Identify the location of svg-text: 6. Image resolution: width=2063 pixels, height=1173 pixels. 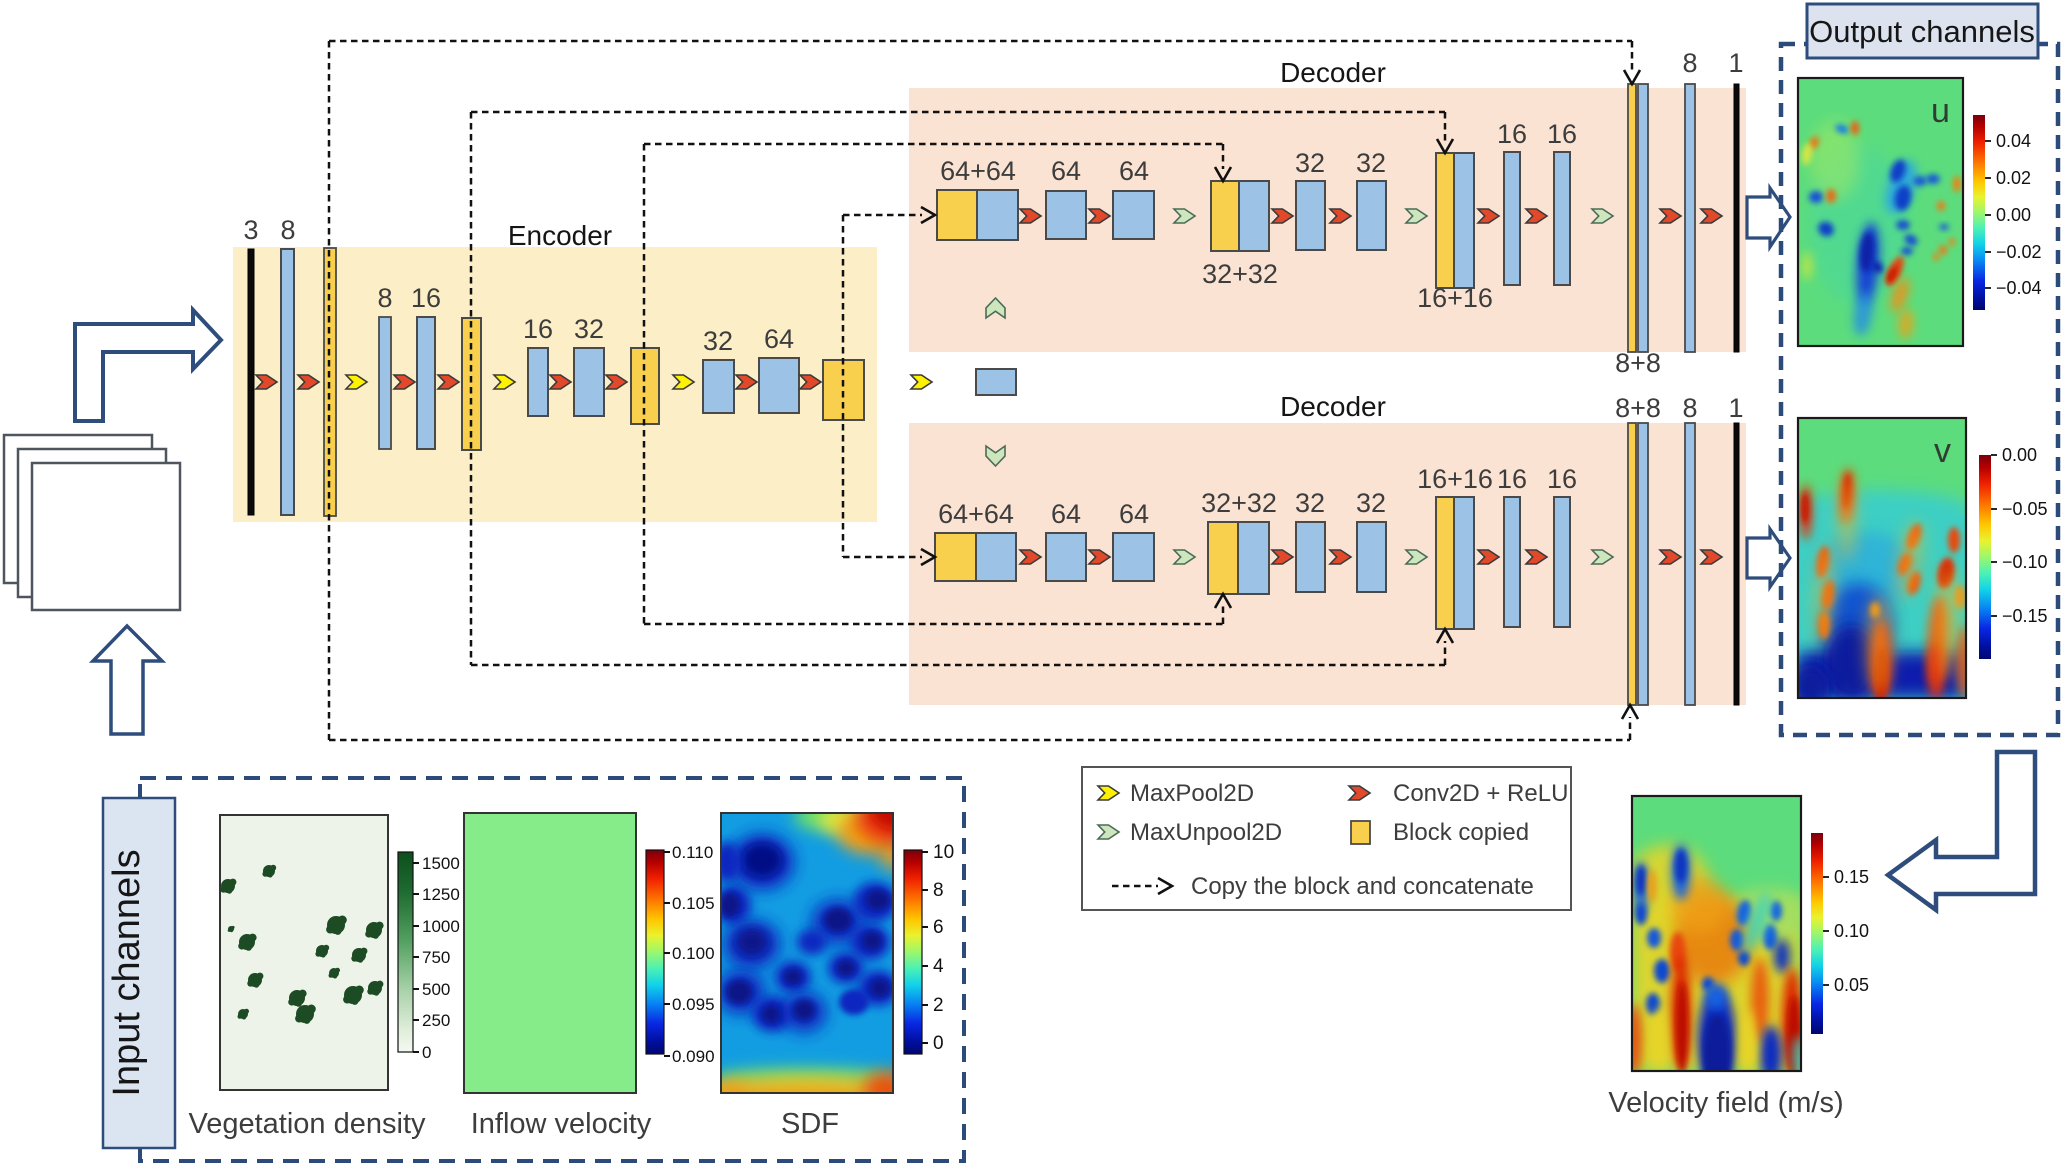
(938, 927).